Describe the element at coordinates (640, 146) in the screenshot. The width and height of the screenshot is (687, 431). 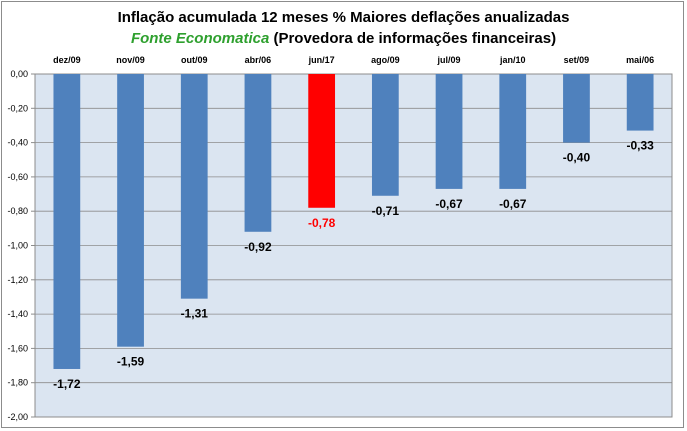
I see `data-label: -0,33` at that location.